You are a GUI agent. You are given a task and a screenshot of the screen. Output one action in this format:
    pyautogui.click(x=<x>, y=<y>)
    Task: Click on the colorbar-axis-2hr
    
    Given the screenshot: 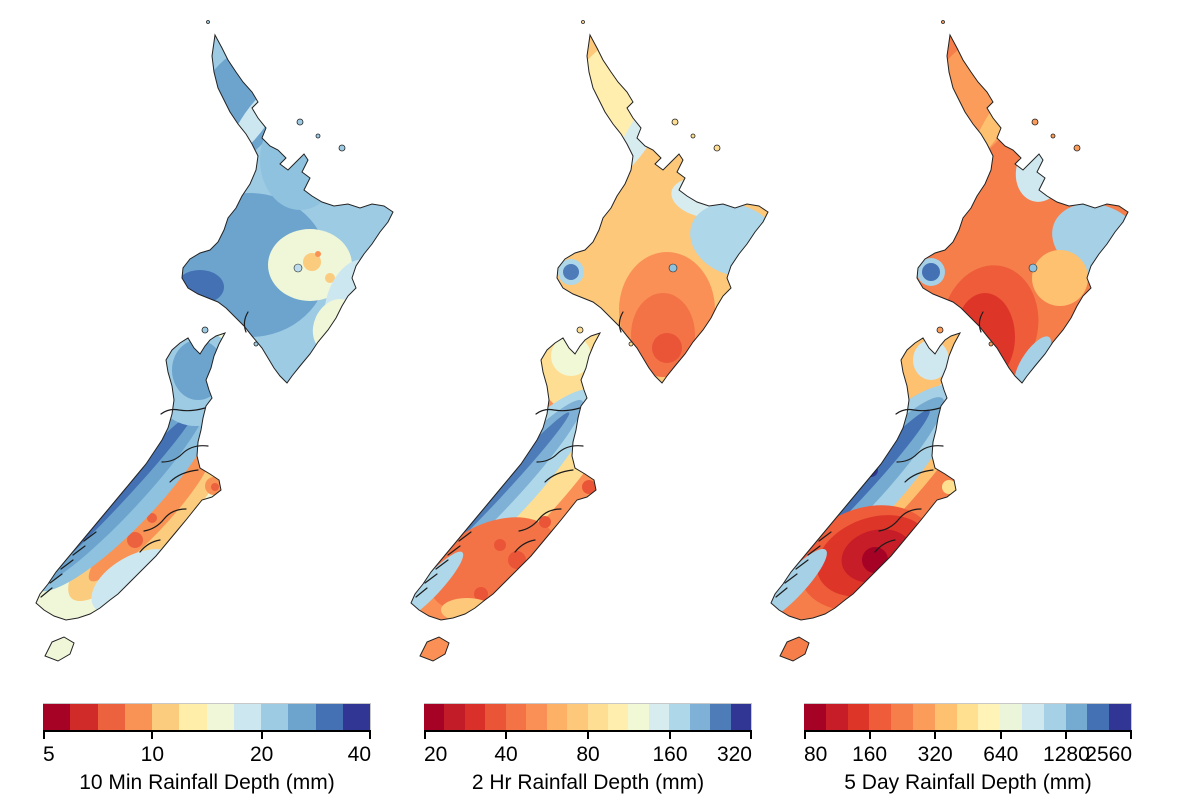 What is the action you would take?
    pyautogui.click(x=588, y=735)
    